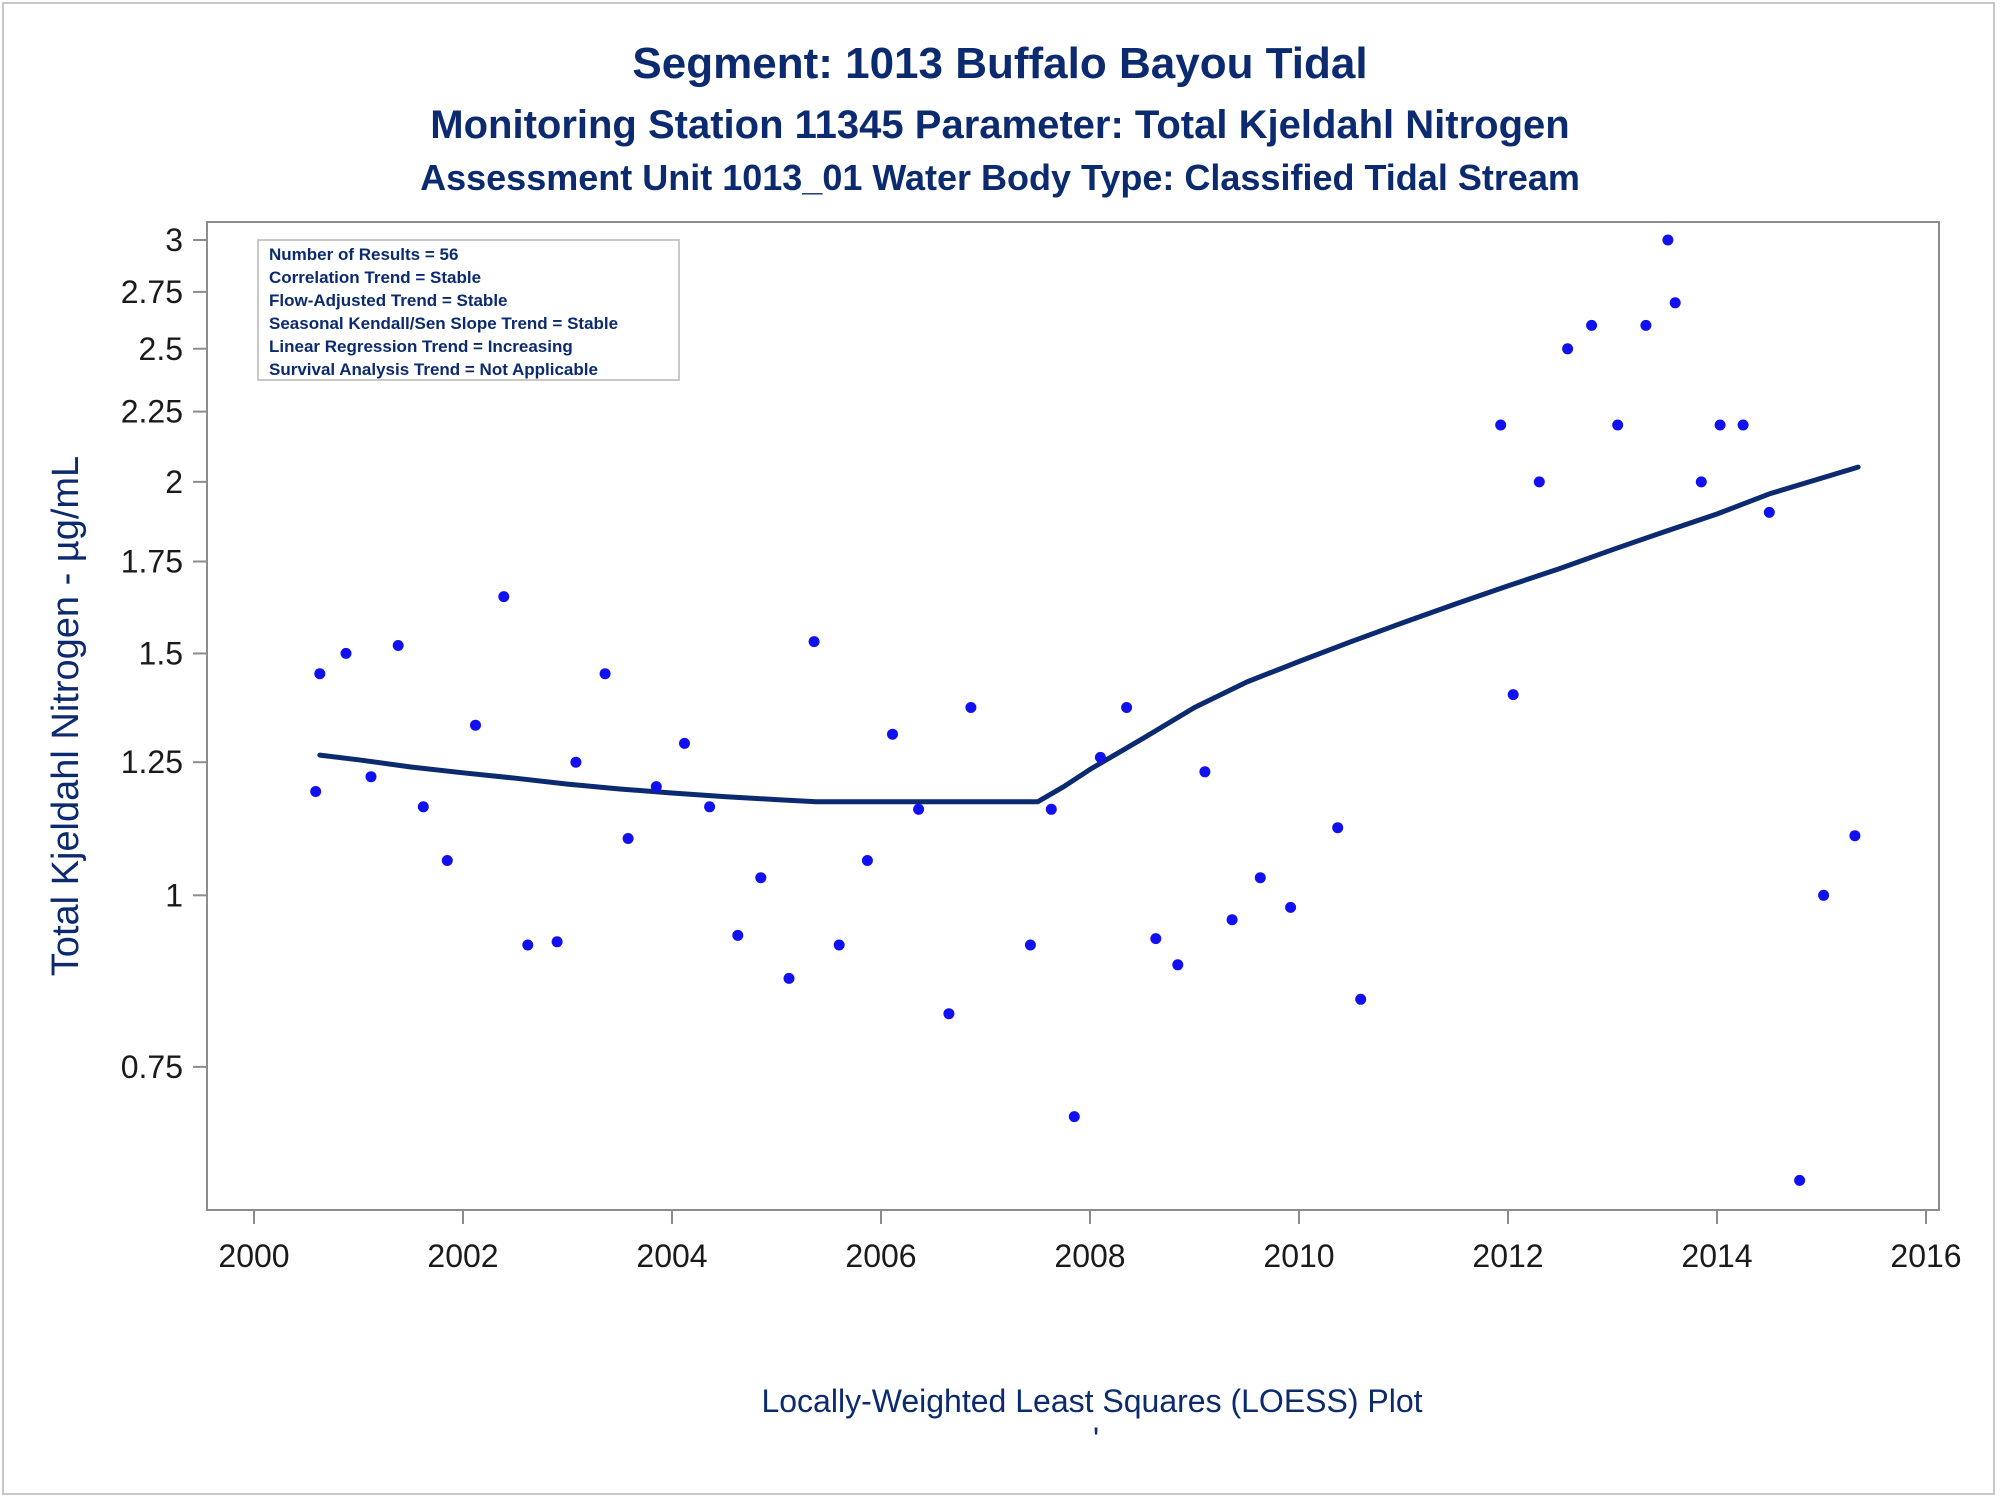 The height and width of the screenshot is (1500, 2000). I want to click on y-tick-label: 2.75, so click(152, 292).